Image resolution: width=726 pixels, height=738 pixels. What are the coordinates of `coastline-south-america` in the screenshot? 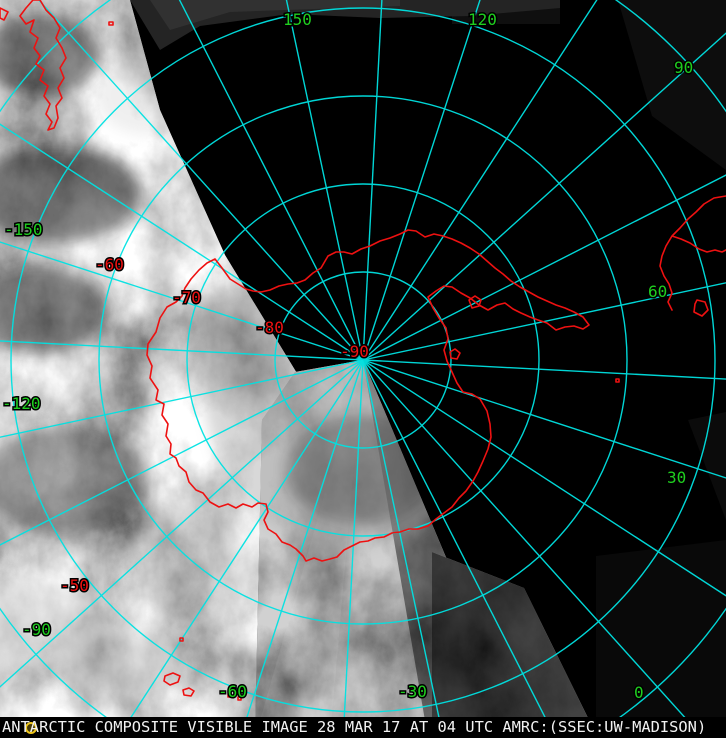 It's located at (33, 65).